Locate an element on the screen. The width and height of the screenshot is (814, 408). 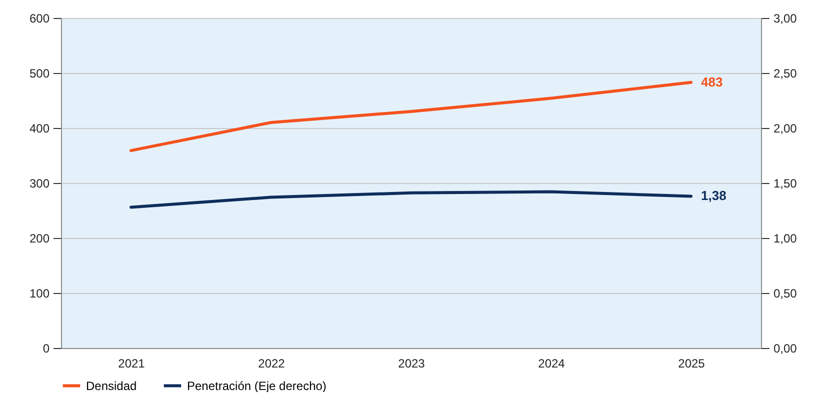
y-tick-label: 200 is located at coordinates (39, 239).